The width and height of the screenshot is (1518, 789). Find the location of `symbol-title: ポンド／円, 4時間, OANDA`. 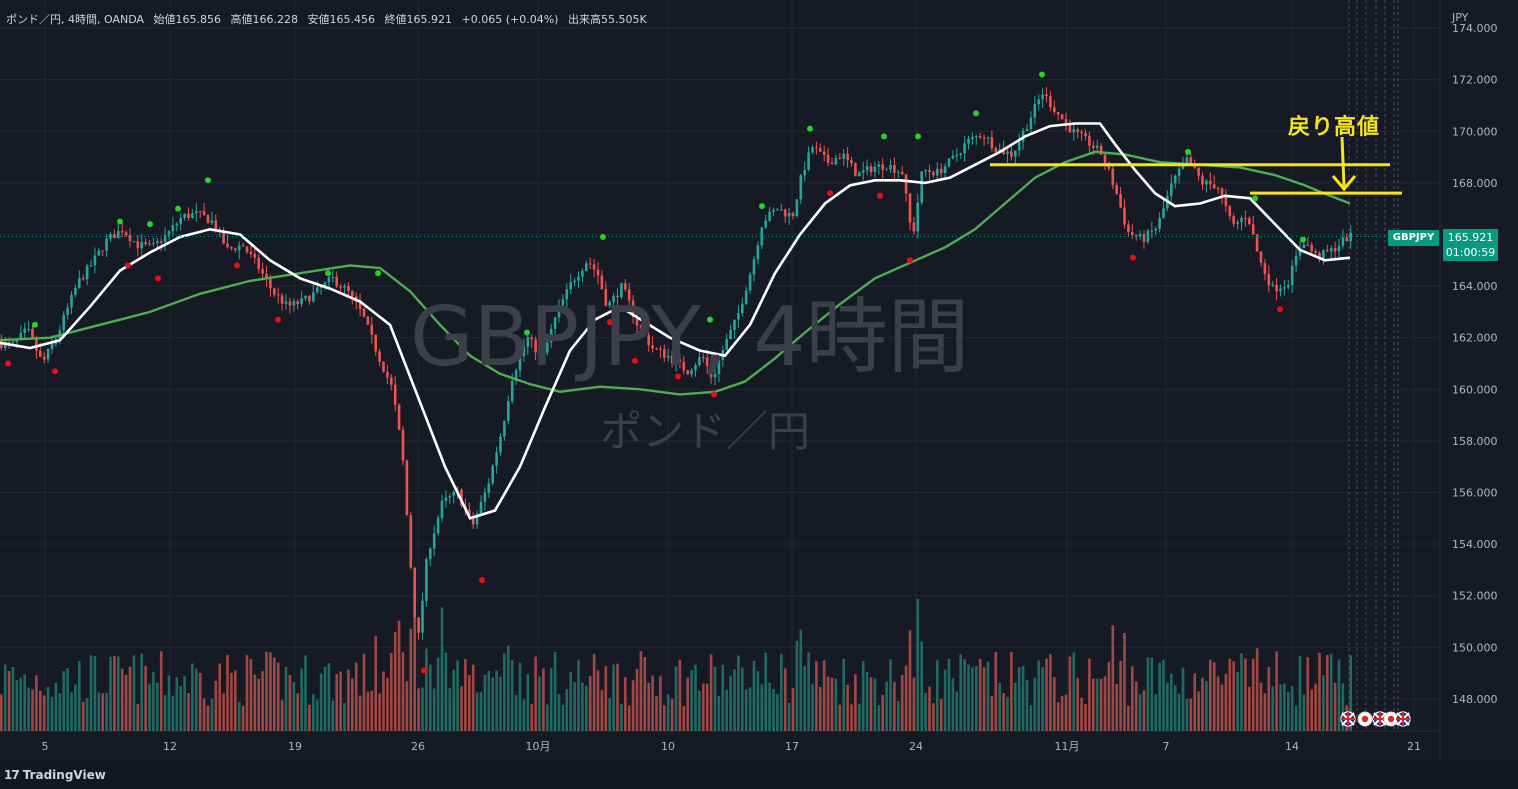

symbol-title: ポンド／円, 4時間, OANDA is located at coordinates (75, 19).